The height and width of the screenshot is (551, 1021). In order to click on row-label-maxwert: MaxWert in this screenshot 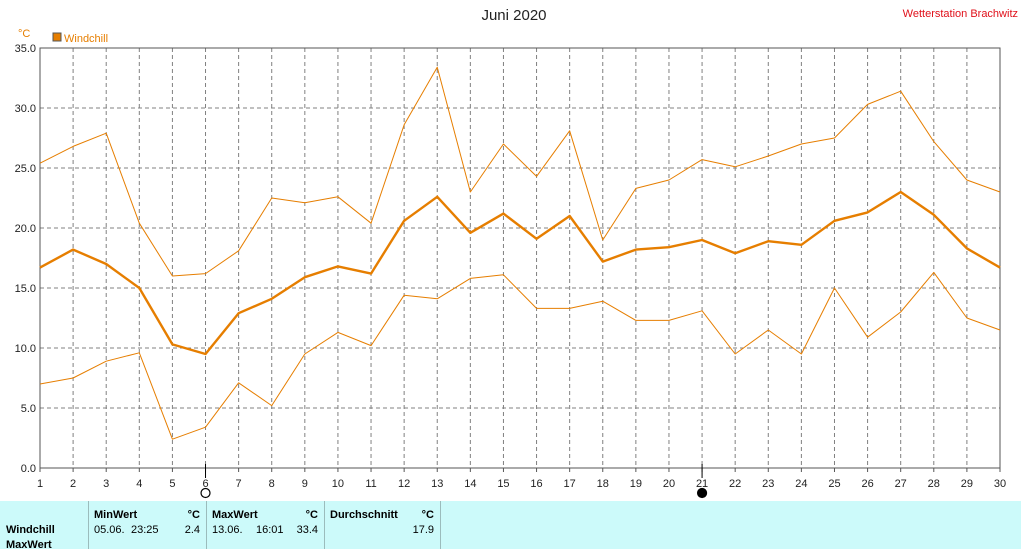, I will do `click(29, 545)`.